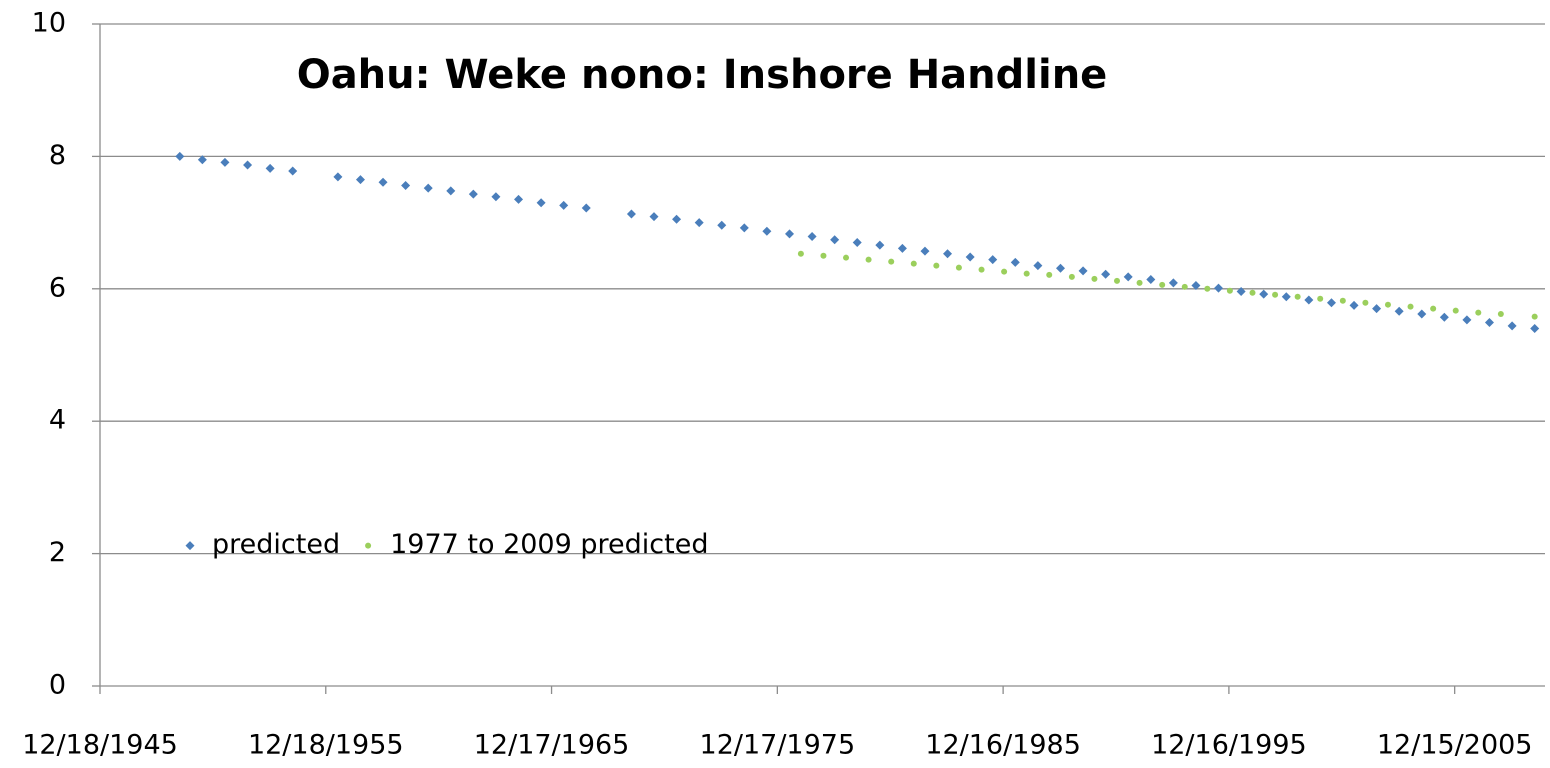 This screenshot has width=1550, height=768. I want to click on x-tick-label: 12/18/1955, so click(326, 745).